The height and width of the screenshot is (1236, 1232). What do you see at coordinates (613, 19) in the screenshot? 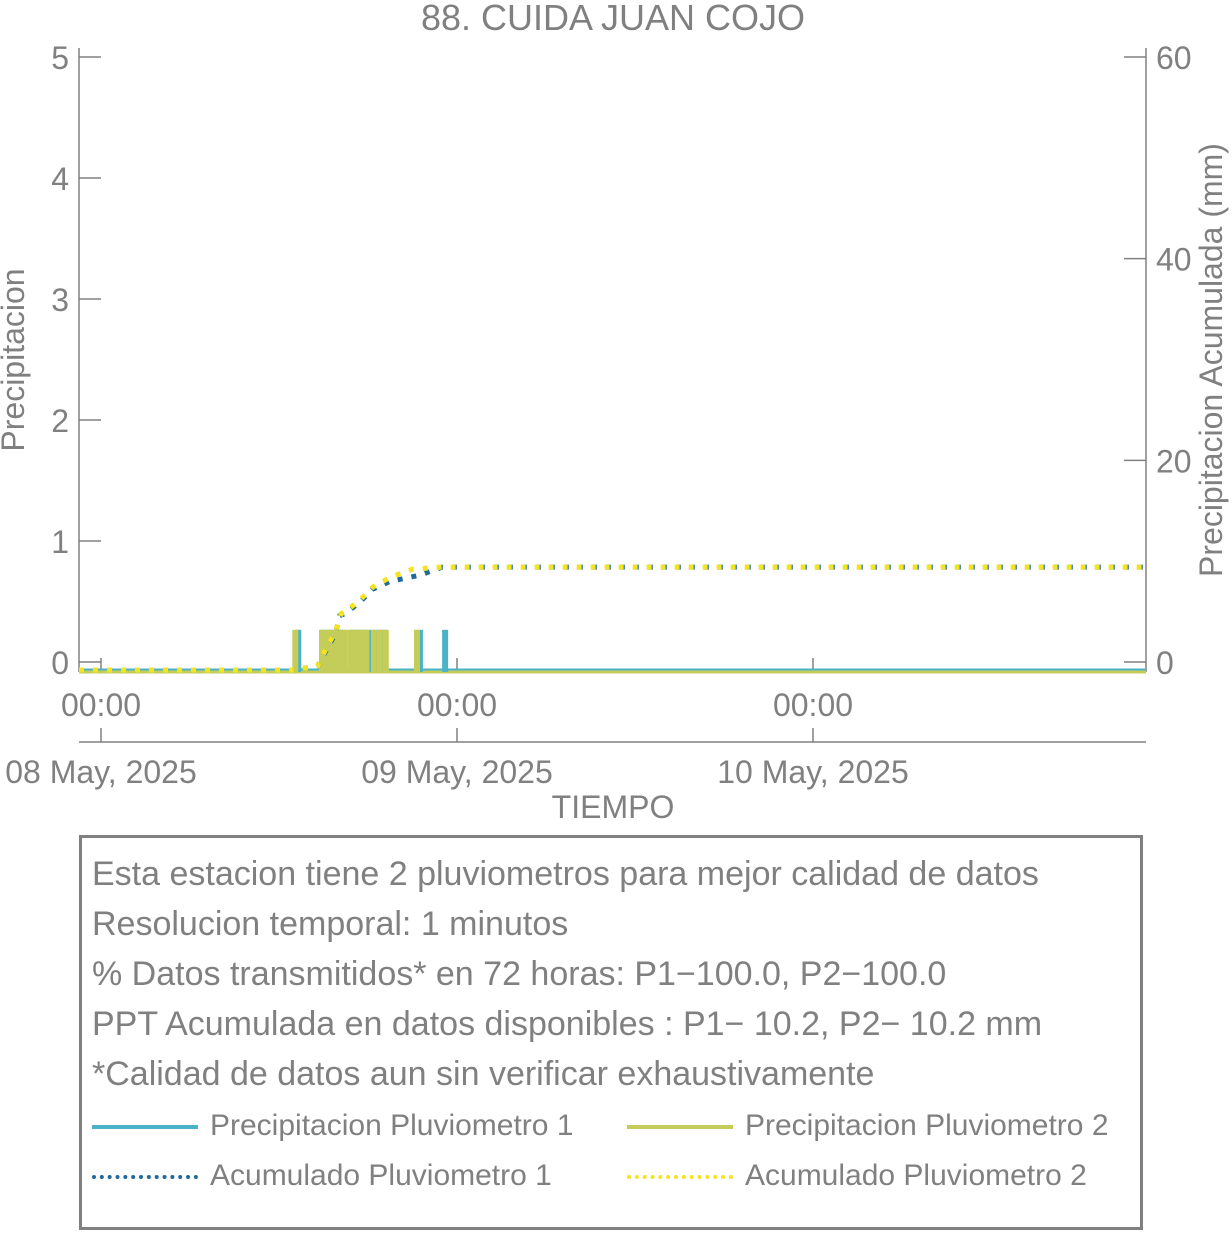
I see `chart-title: 88. CUIDA JUAN COJO` at bounding box center [613, 19].